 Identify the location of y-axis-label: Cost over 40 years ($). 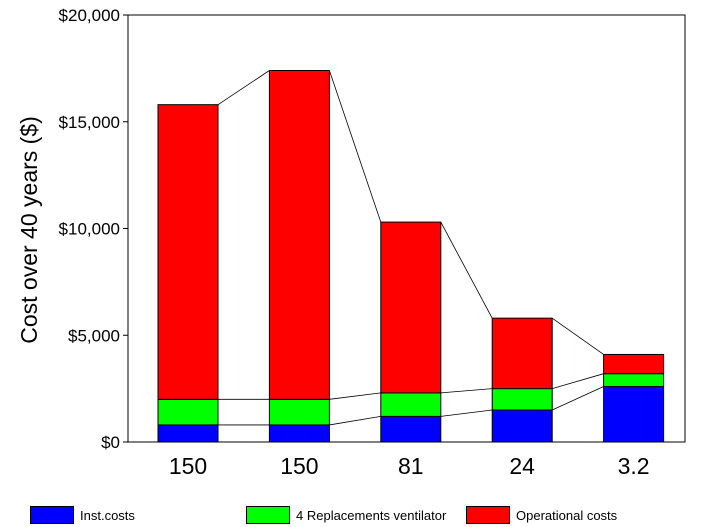
(29, 230).